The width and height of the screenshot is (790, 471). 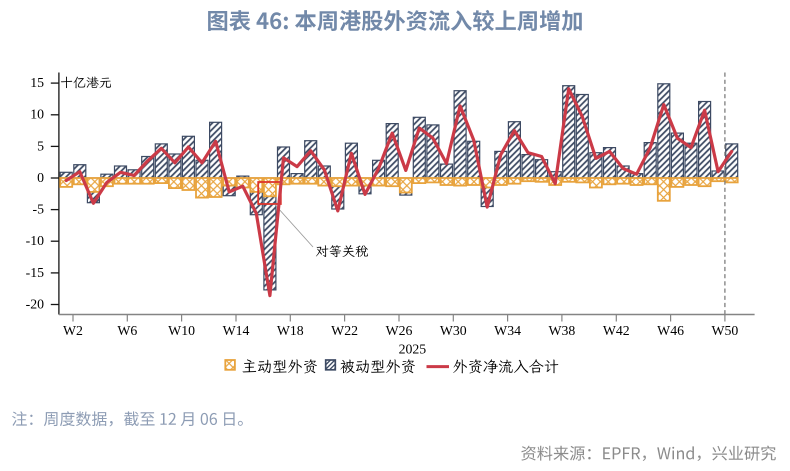 I want to click on svg-text: -5, so click(x=39, y=209).